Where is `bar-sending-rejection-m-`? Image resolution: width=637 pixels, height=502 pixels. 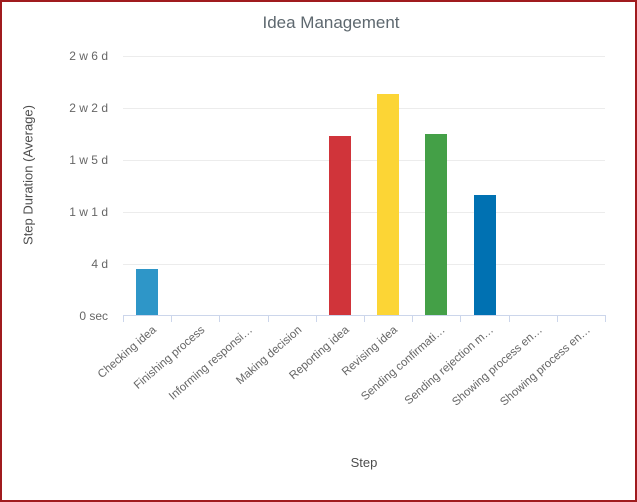
bar-sending-rejection-m- is located at coordinates (485, 255).